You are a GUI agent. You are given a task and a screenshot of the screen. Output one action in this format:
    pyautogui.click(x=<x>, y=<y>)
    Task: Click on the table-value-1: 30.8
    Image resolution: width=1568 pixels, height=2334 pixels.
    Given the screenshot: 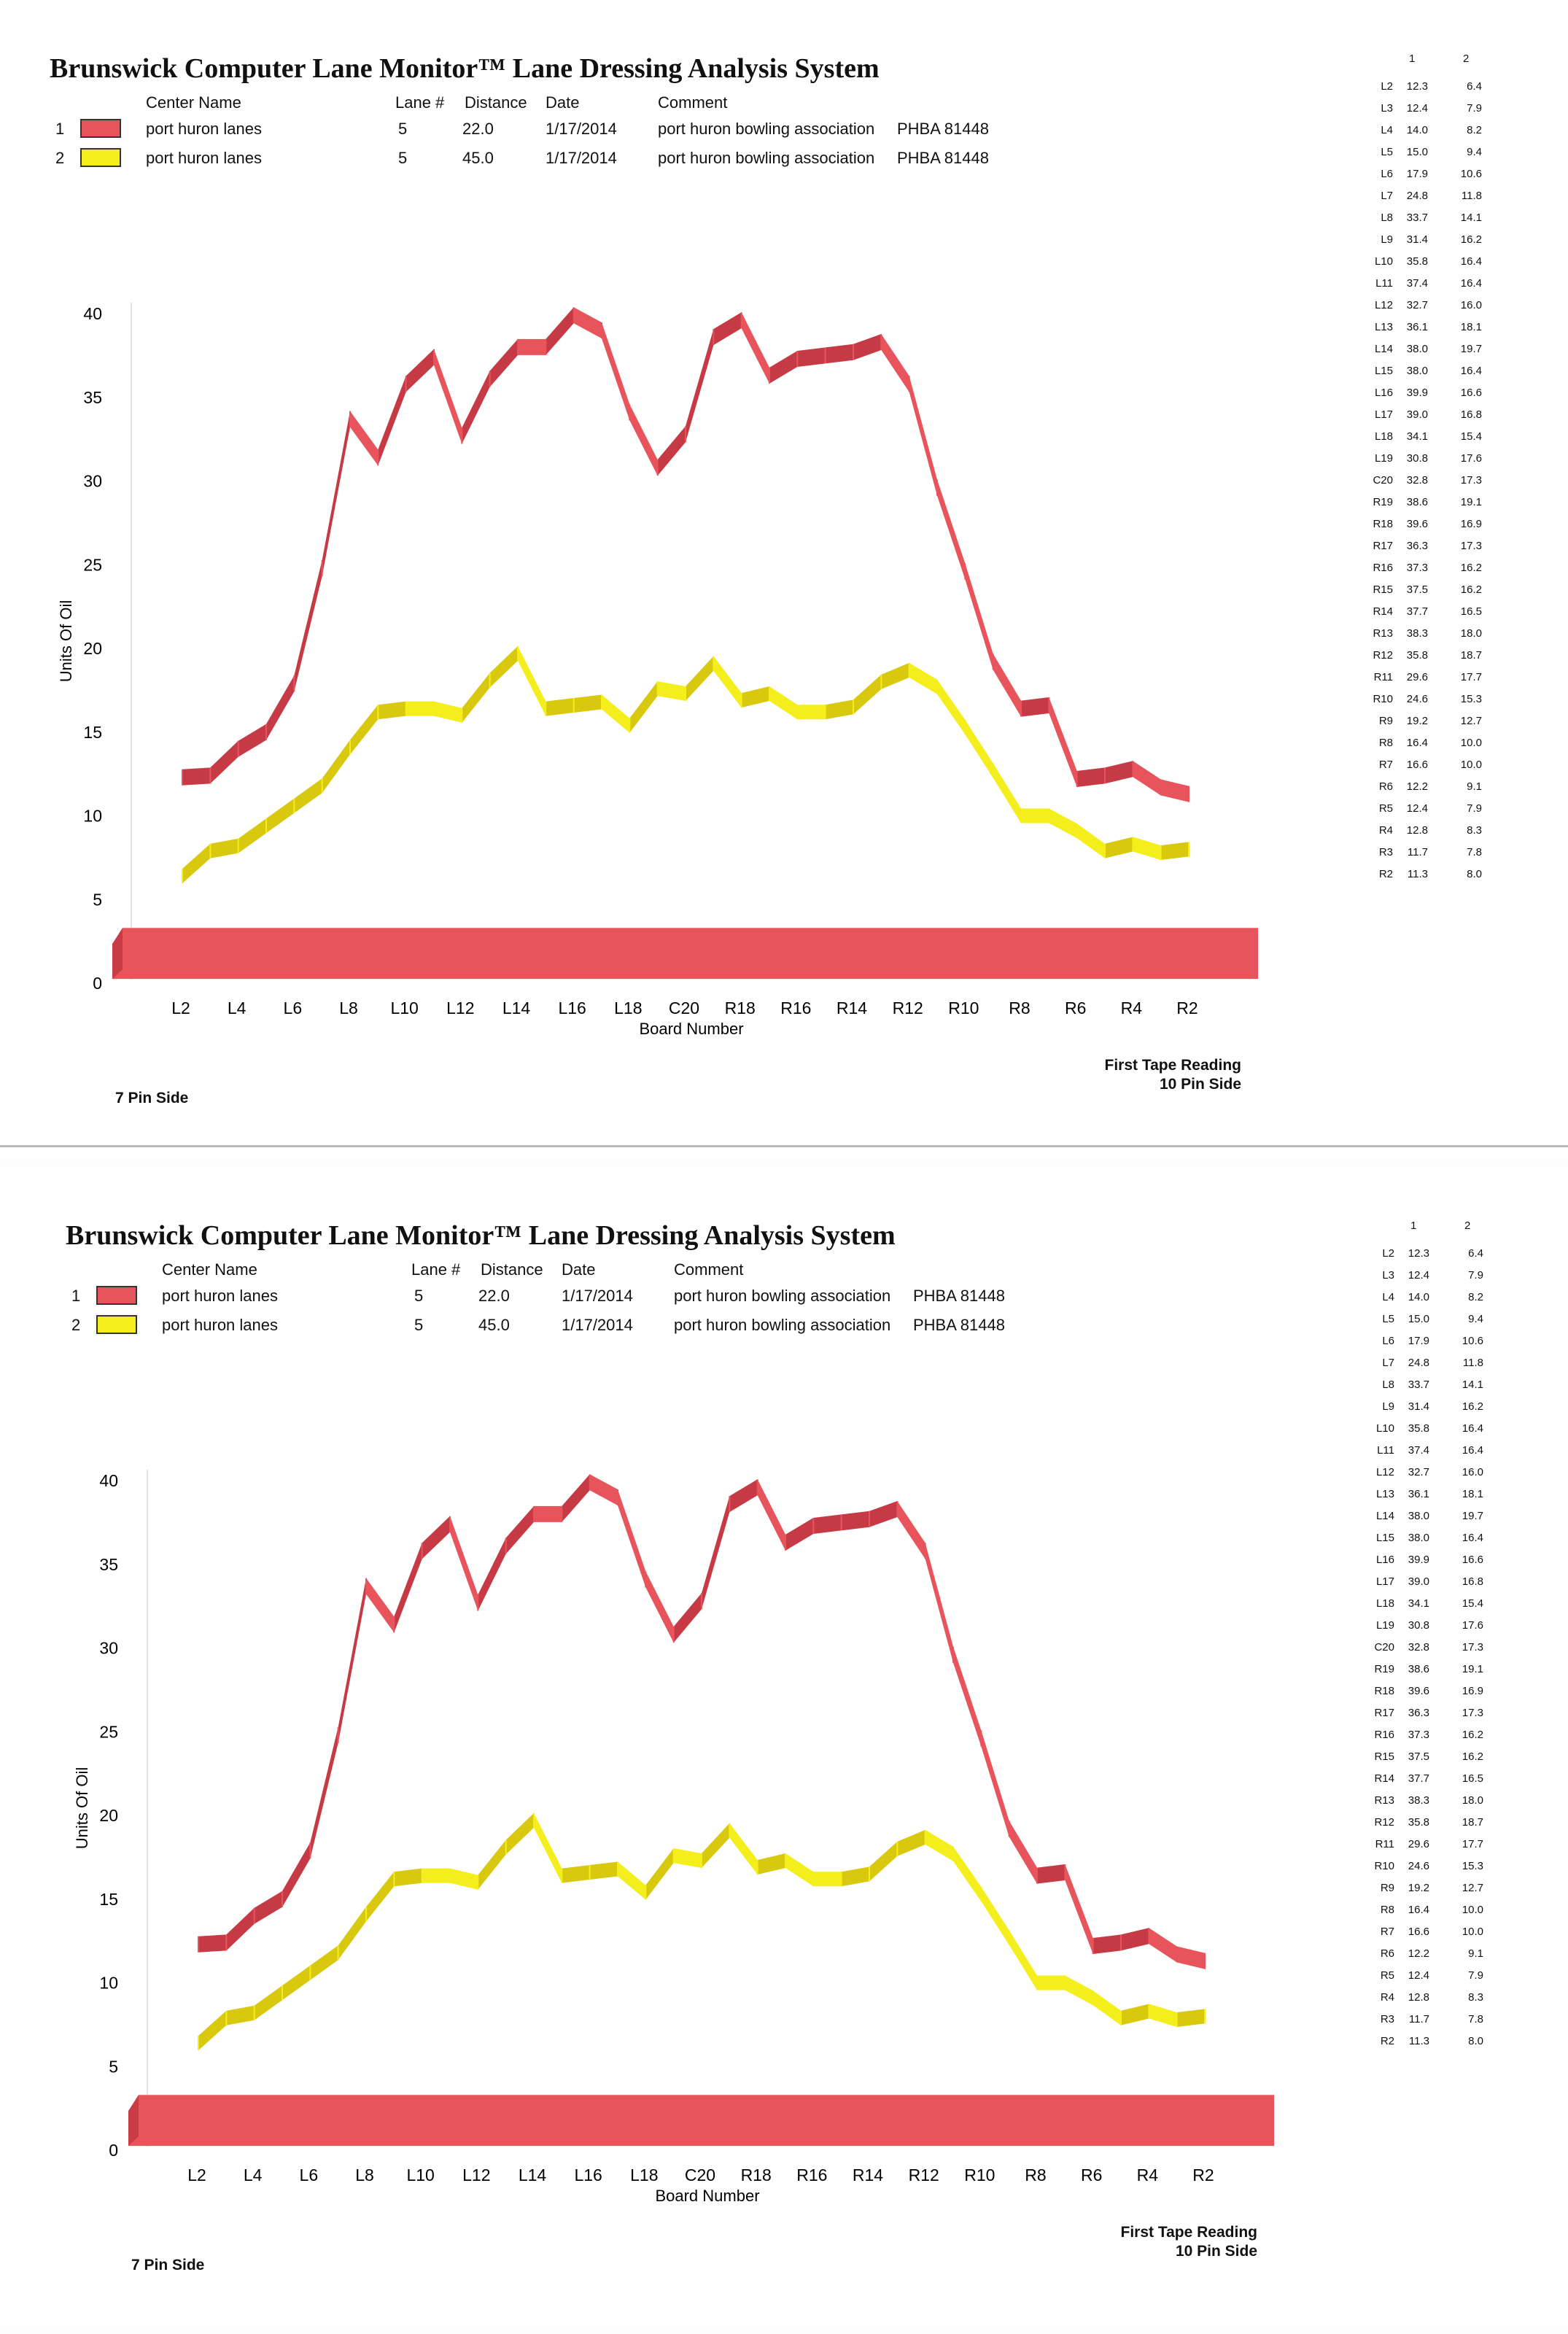 What is the action you would take?
    pyautogui.click(x=1418, y=1625)
    